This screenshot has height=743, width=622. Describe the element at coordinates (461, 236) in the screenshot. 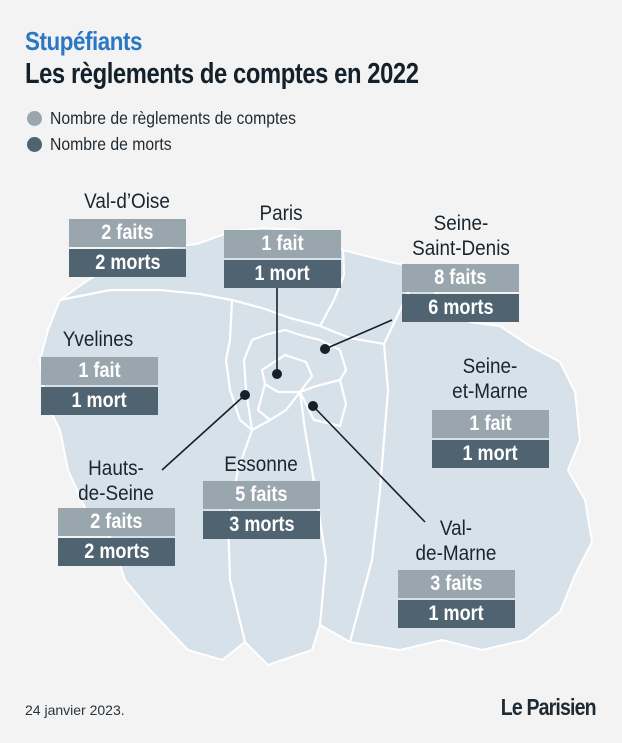

I see `dept-label-seine-saint-denis: Seine- Saint-Denis` at that location.